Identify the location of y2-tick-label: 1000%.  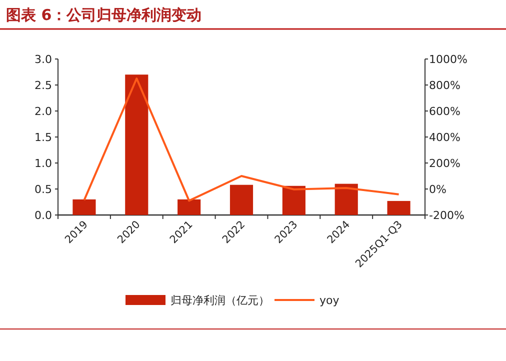
(448, 59).